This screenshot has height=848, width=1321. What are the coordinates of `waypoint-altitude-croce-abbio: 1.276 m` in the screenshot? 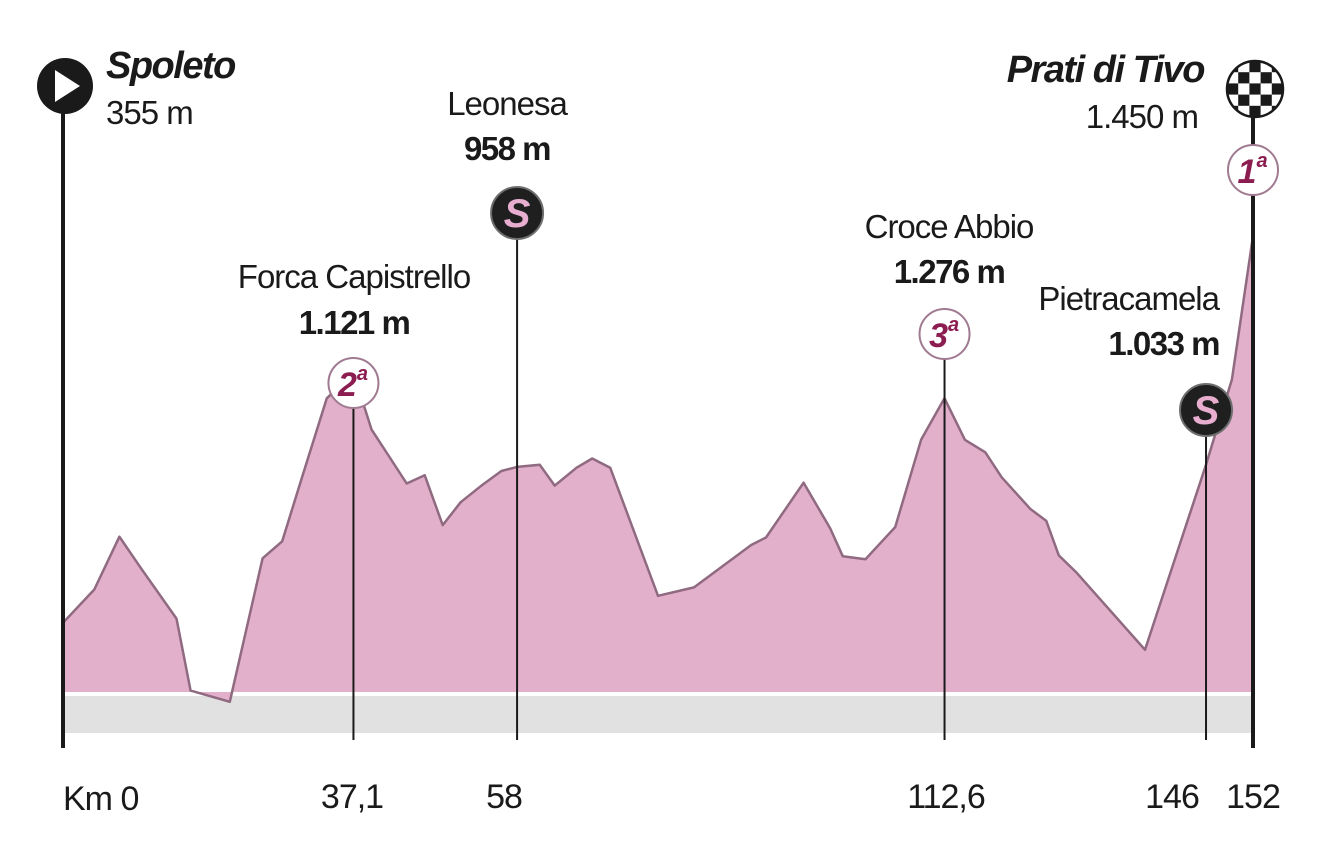 It's located at (949, 271).